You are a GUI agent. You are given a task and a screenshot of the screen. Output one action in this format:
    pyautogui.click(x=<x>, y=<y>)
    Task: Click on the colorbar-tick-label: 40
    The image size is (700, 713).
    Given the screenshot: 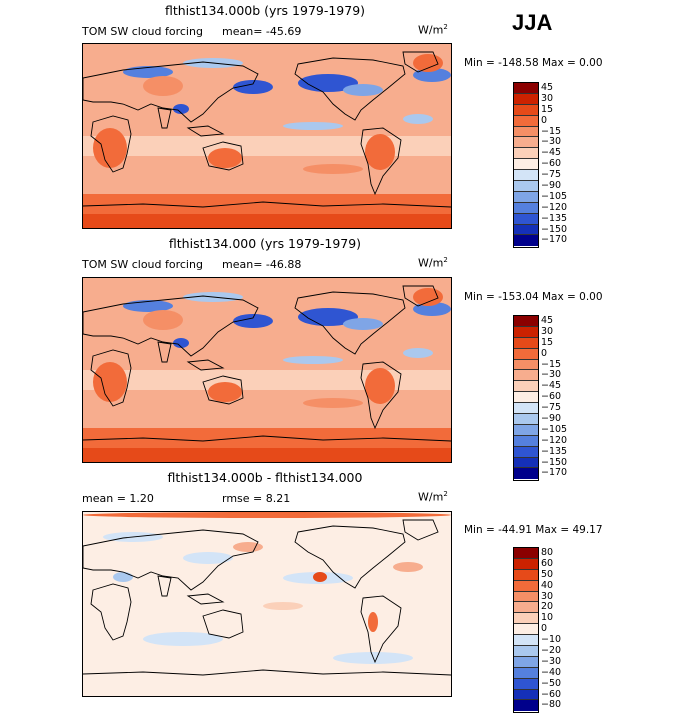 What is the action you would take?
    pyautogui.click(x=547, y=585)
    